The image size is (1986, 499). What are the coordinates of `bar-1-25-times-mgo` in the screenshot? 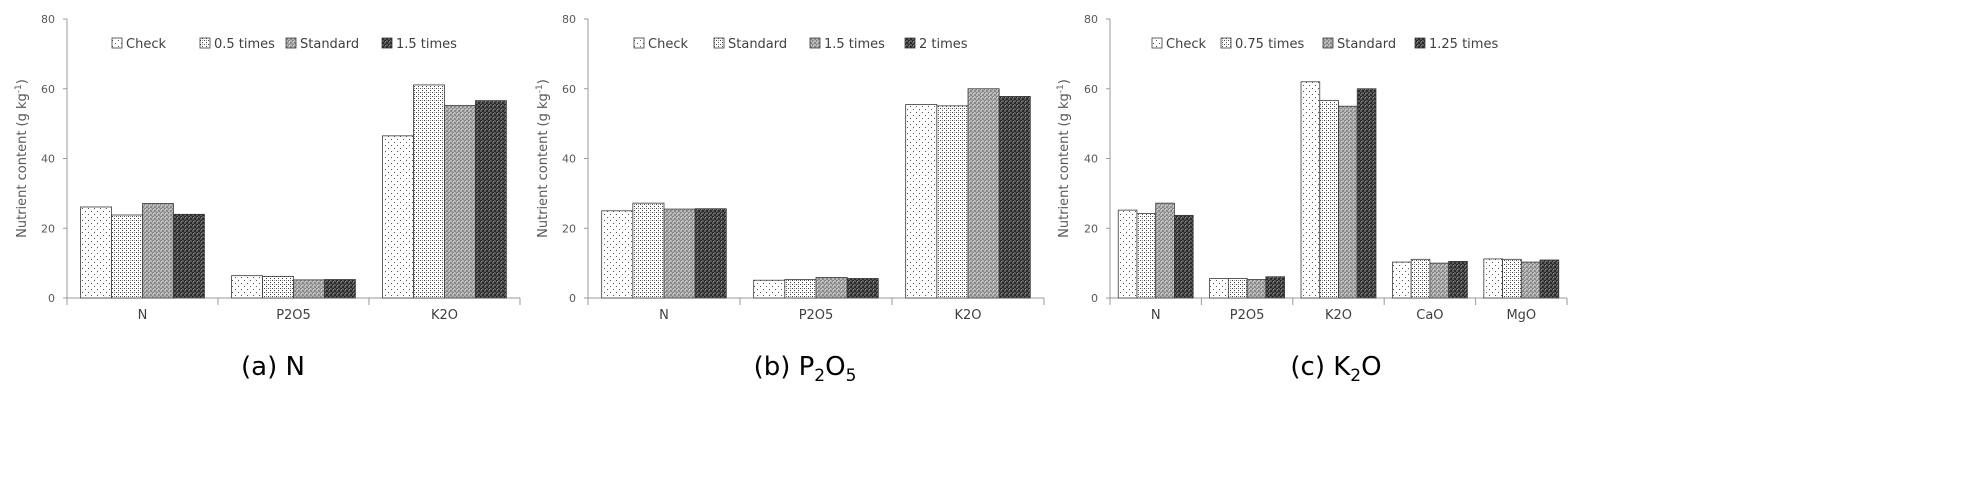 It's located at (1549, 279).